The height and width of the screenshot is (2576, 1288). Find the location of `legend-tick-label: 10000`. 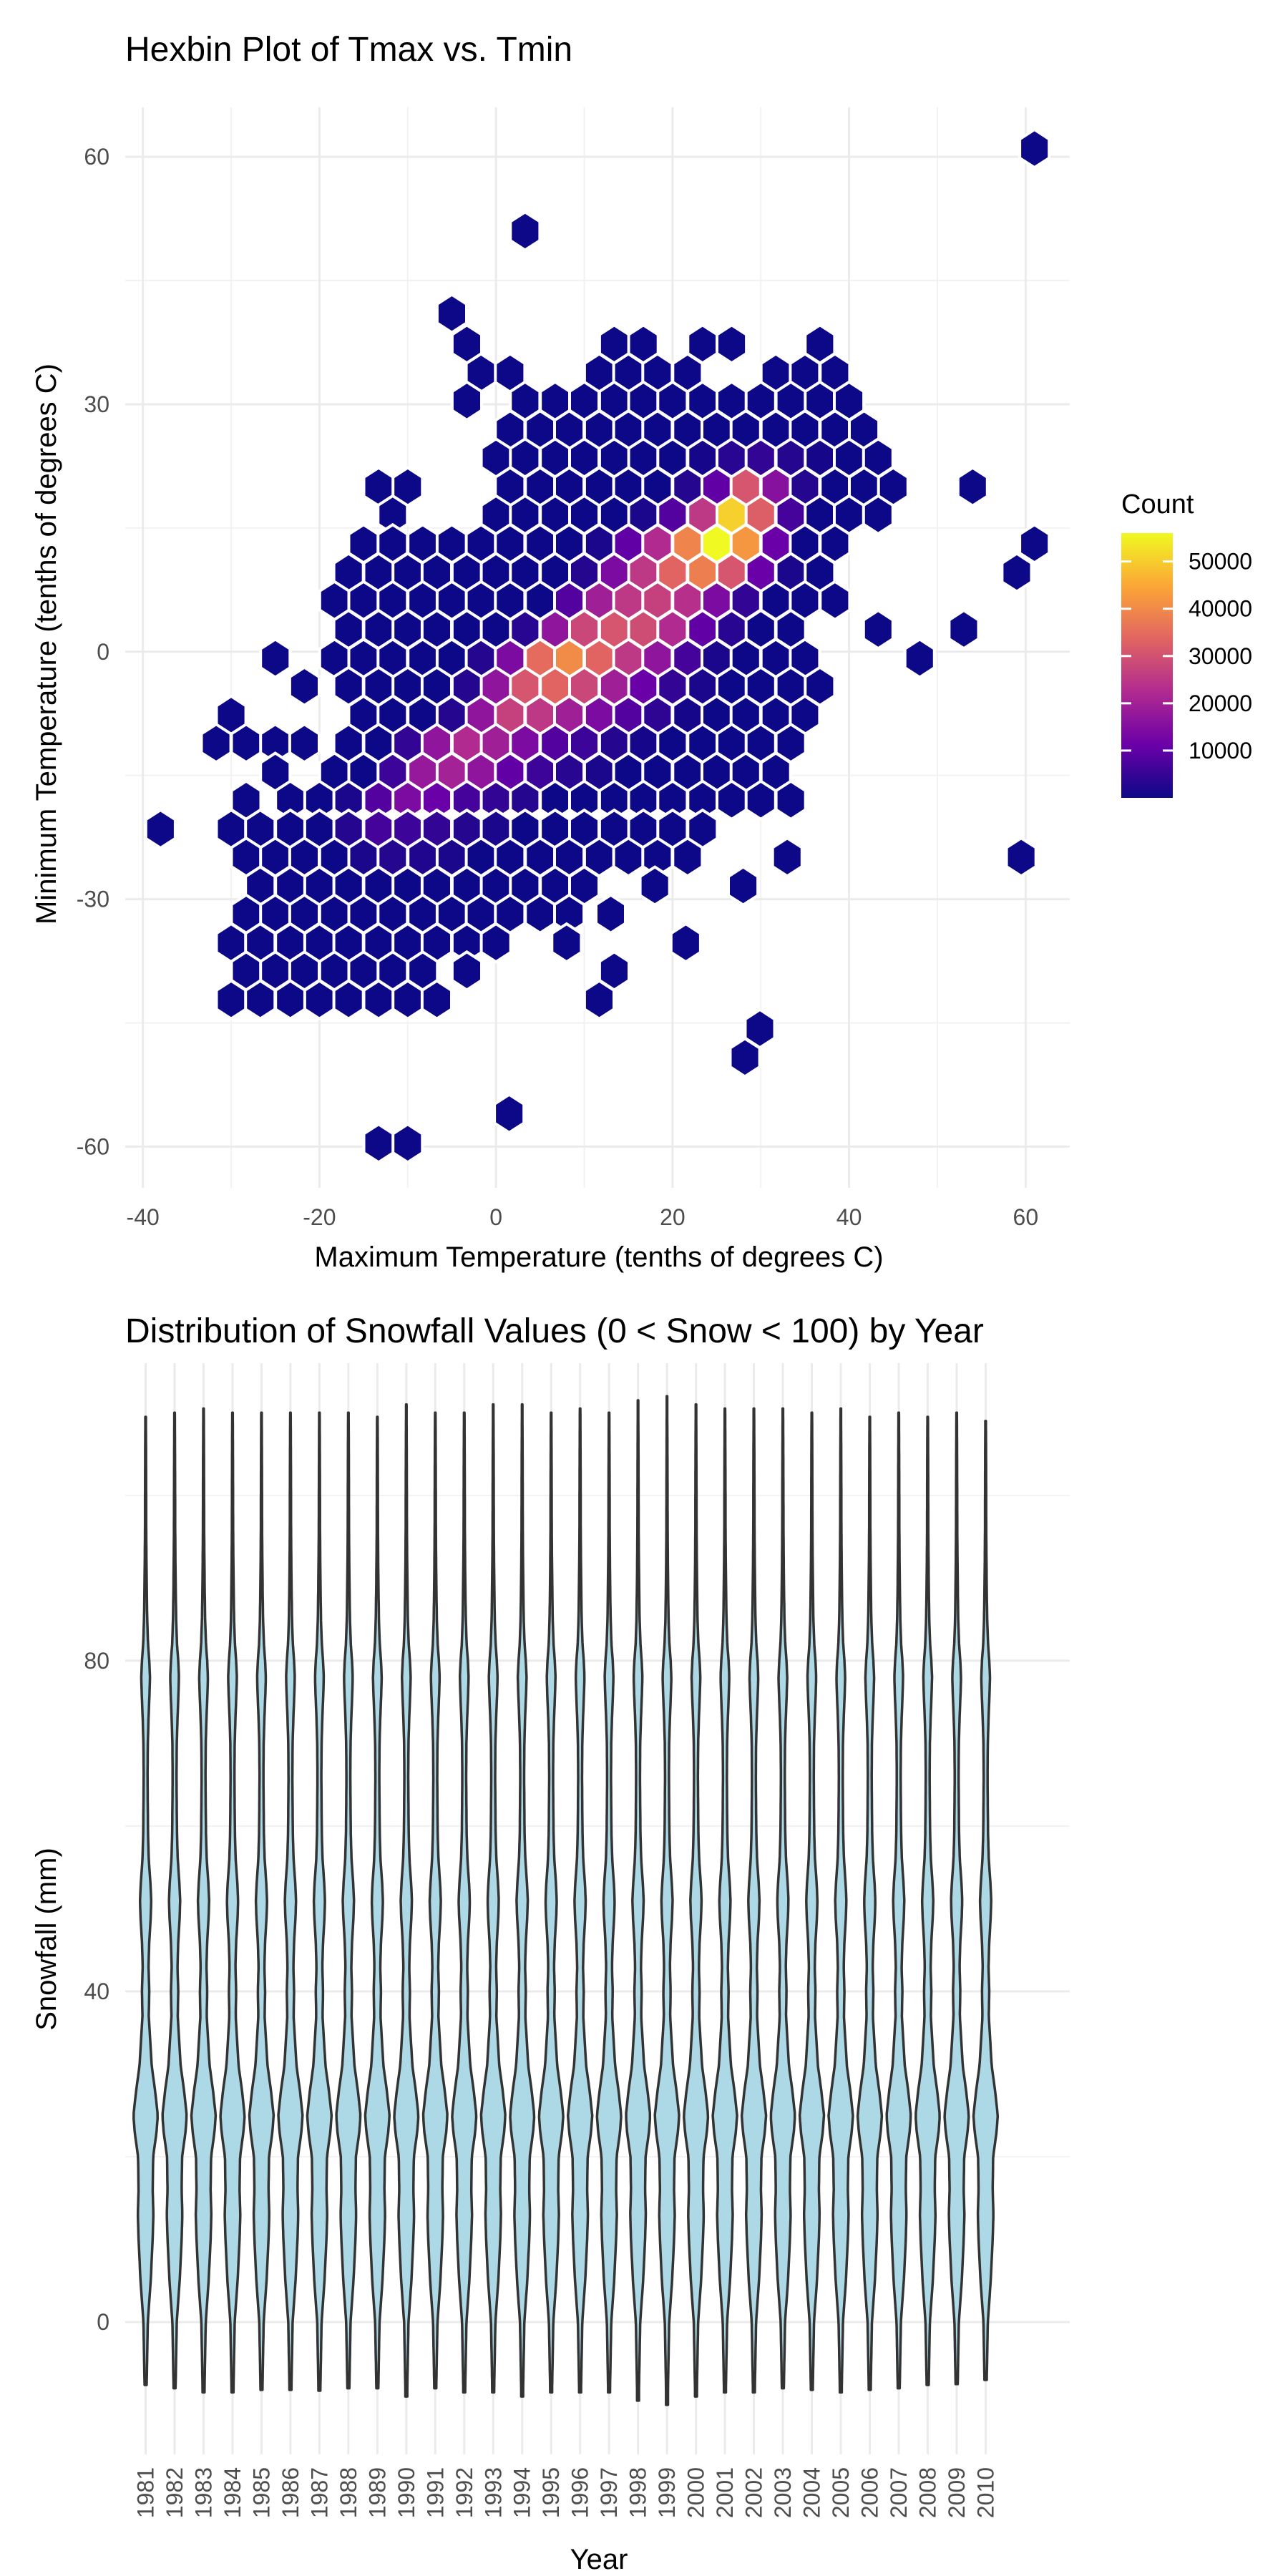

legend-tick-label: 10000 is located at coordinates (1220, 750).